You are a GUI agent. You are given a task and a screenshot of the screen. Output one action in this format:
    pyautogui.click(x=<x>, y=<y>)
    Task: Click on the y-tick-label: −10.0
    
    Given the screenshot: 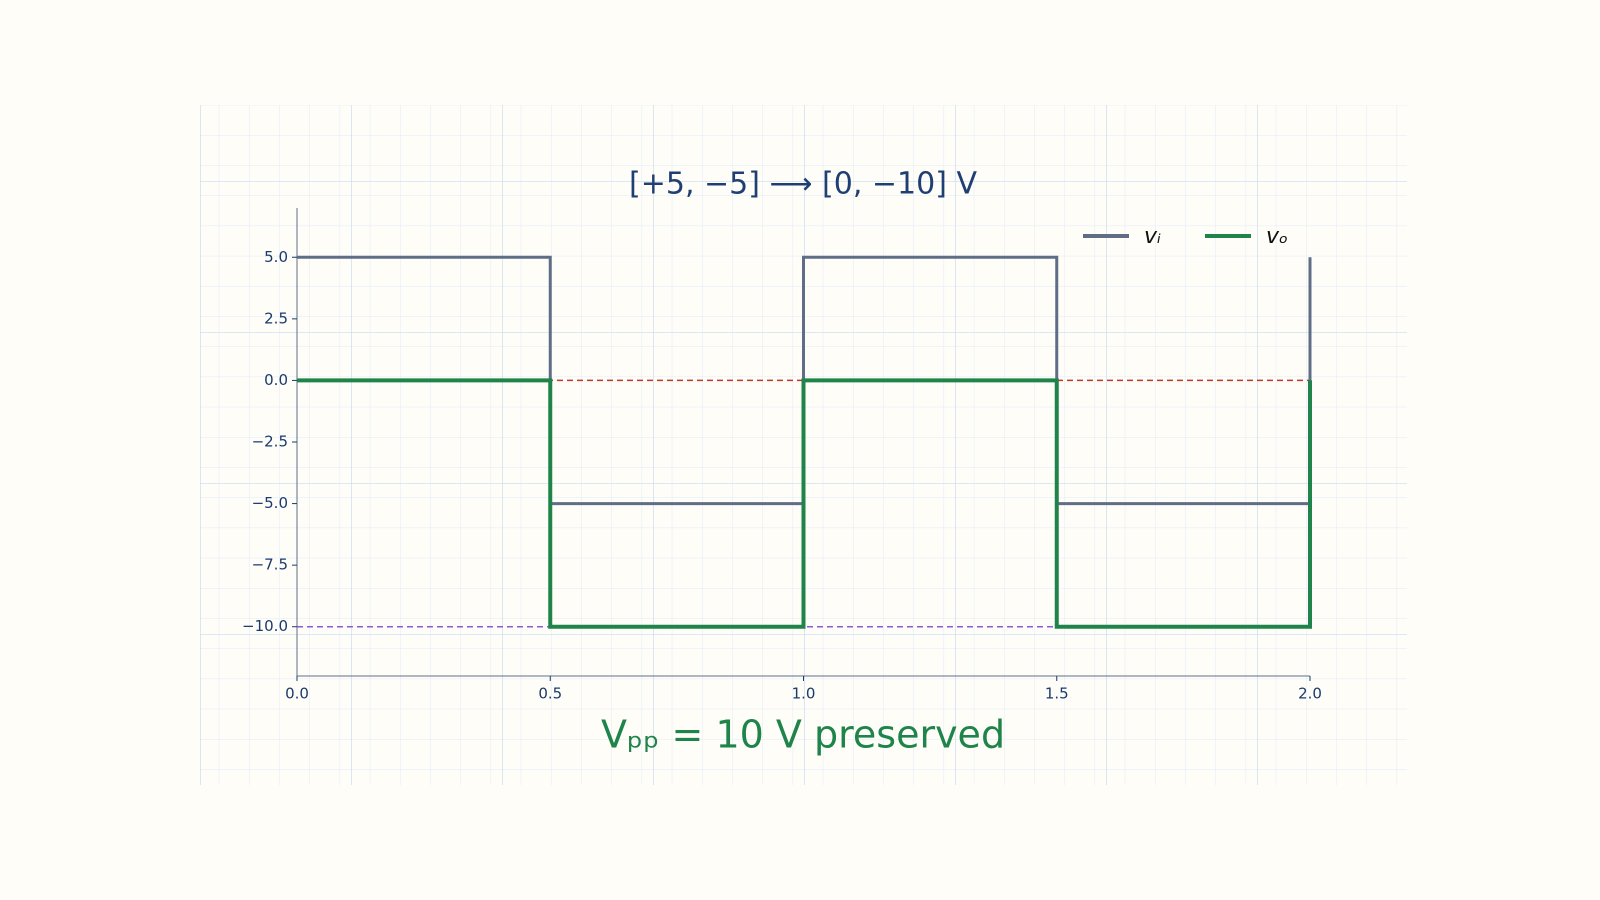 What is the action you would take?
    pyautogui.click(x=265, y=626)
    